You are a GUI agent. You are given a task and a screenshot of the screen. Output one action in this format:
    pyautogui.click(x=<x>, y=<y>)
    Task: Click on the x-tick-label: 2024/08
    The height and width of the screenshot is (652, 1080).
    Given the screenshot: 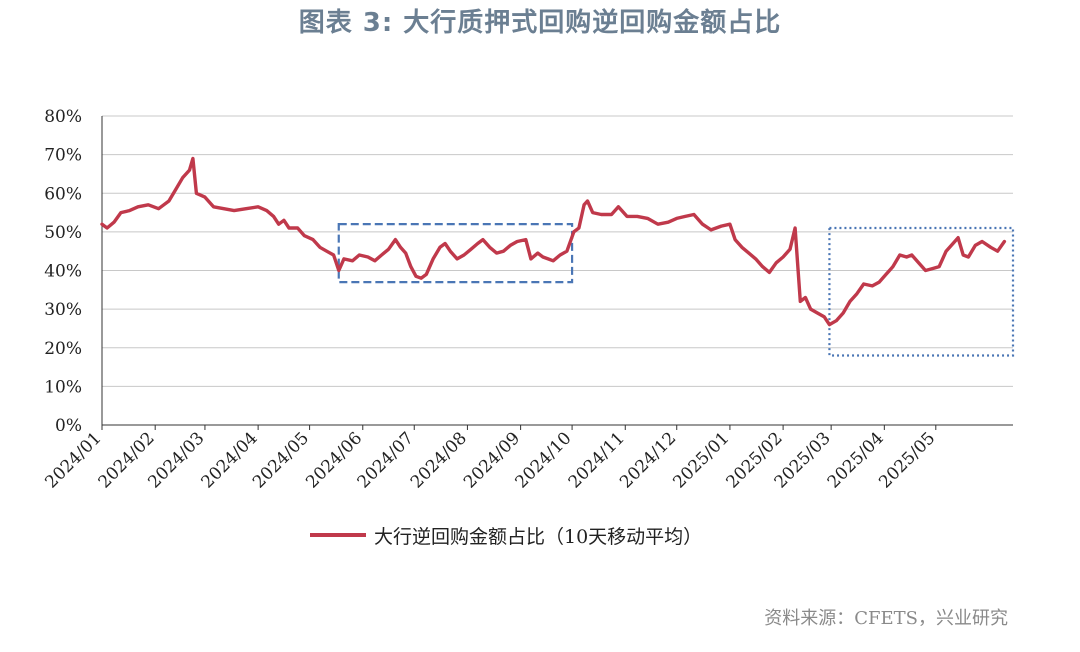 What is the action you would take?
    pyautogui.click(x=439, y=460)
    